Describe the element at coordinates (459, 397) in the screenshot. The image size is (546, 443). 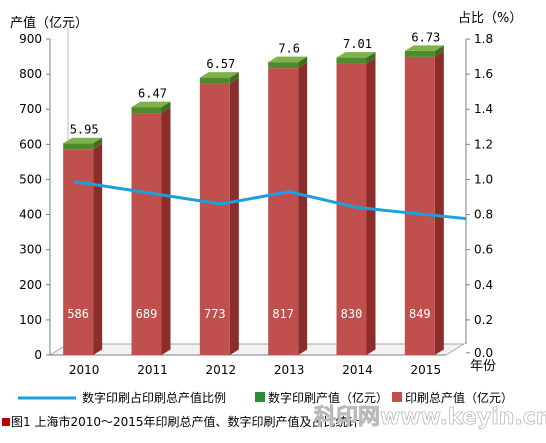
I see `legend-total-label: 印刷总产值（亿元）` at that location.